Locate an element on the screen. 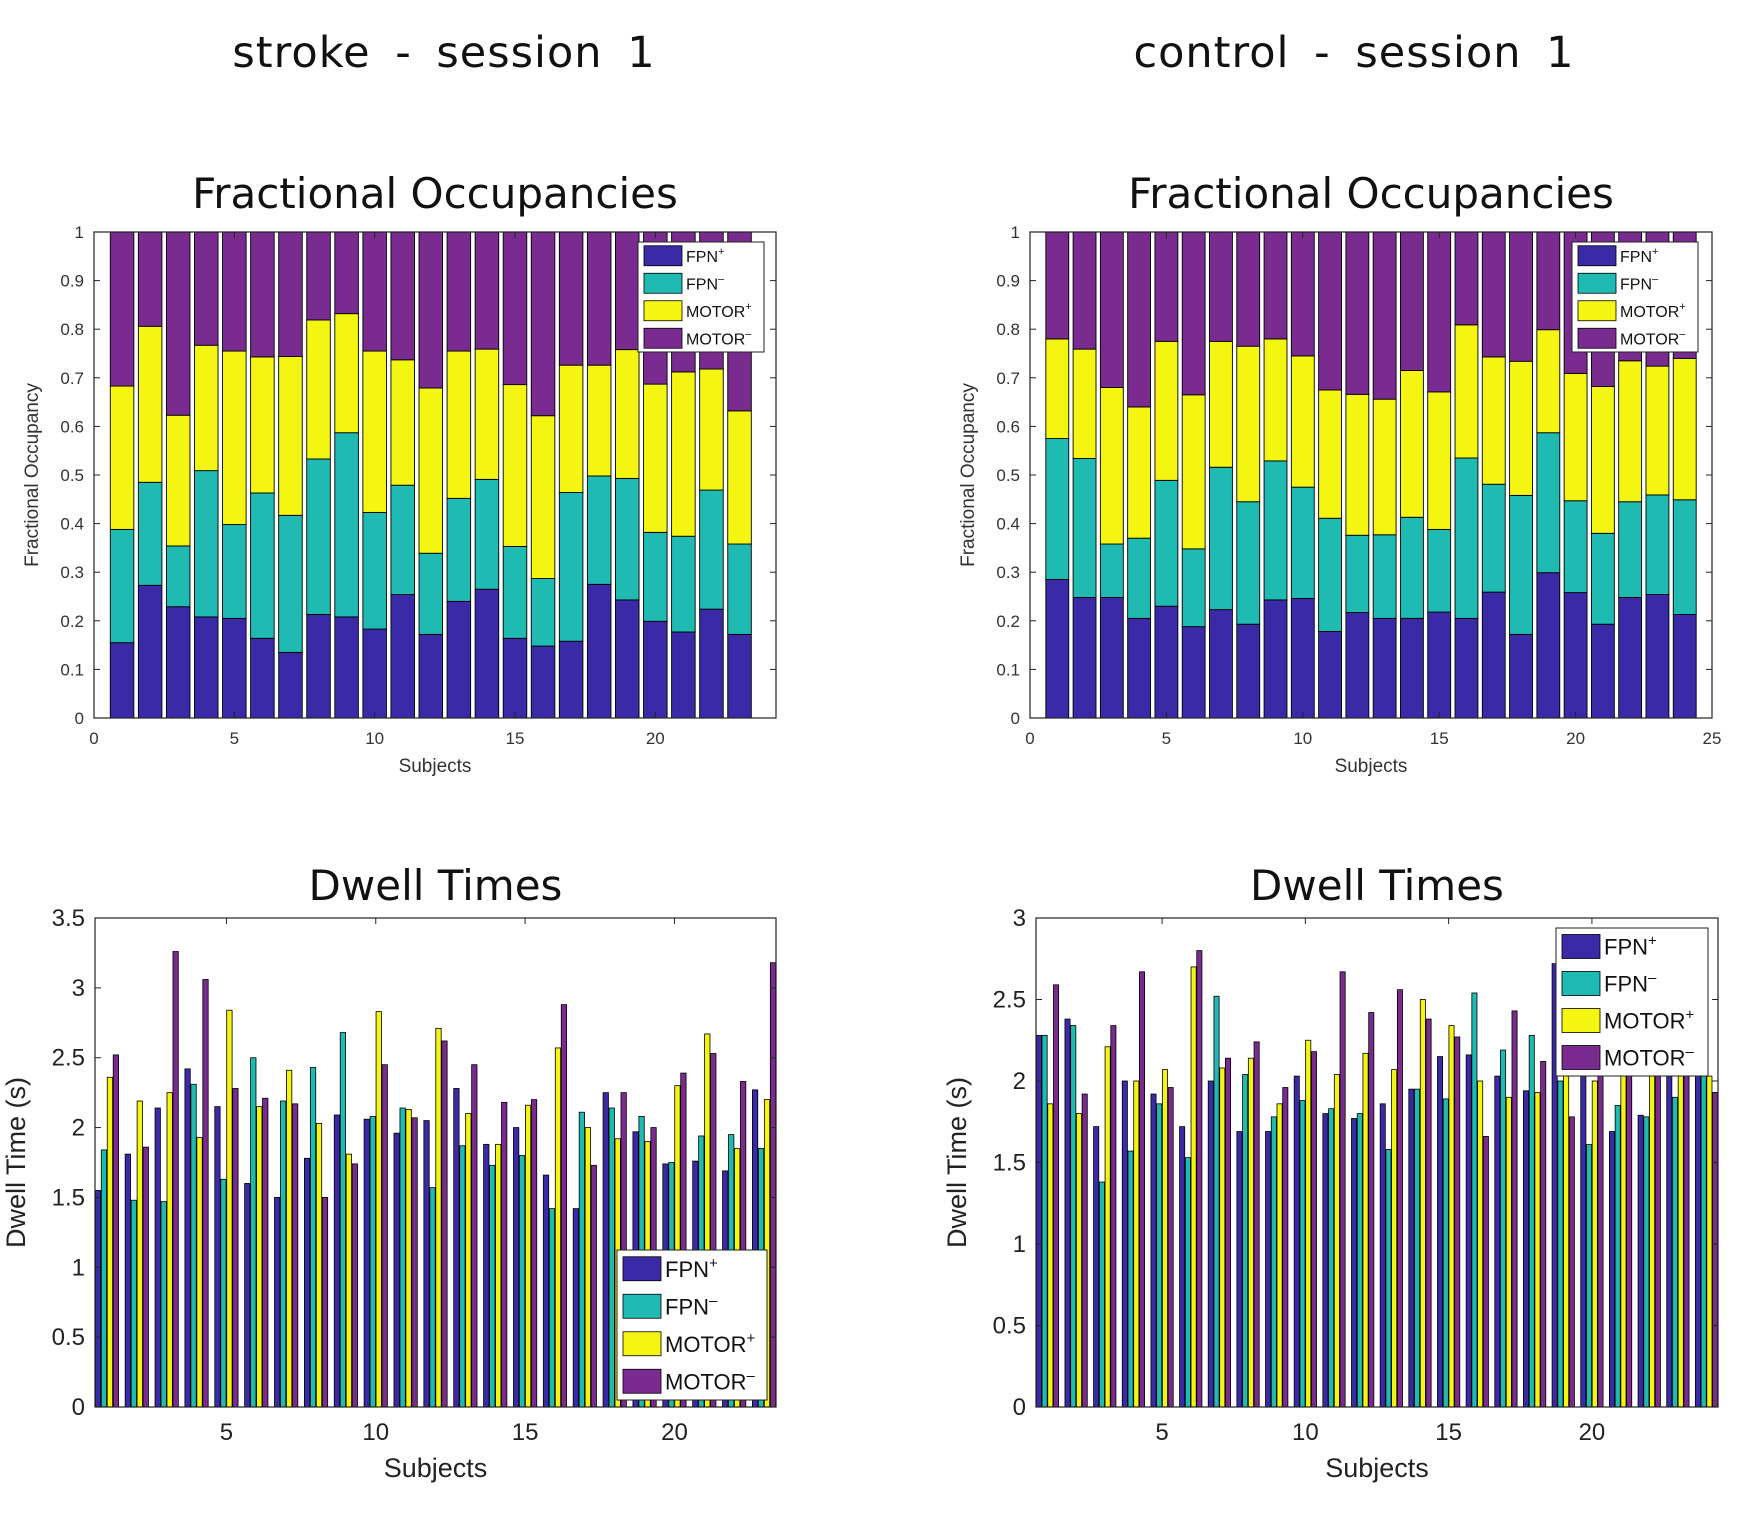  x-tick-label: 0 is located at coordinates (1029, 738).